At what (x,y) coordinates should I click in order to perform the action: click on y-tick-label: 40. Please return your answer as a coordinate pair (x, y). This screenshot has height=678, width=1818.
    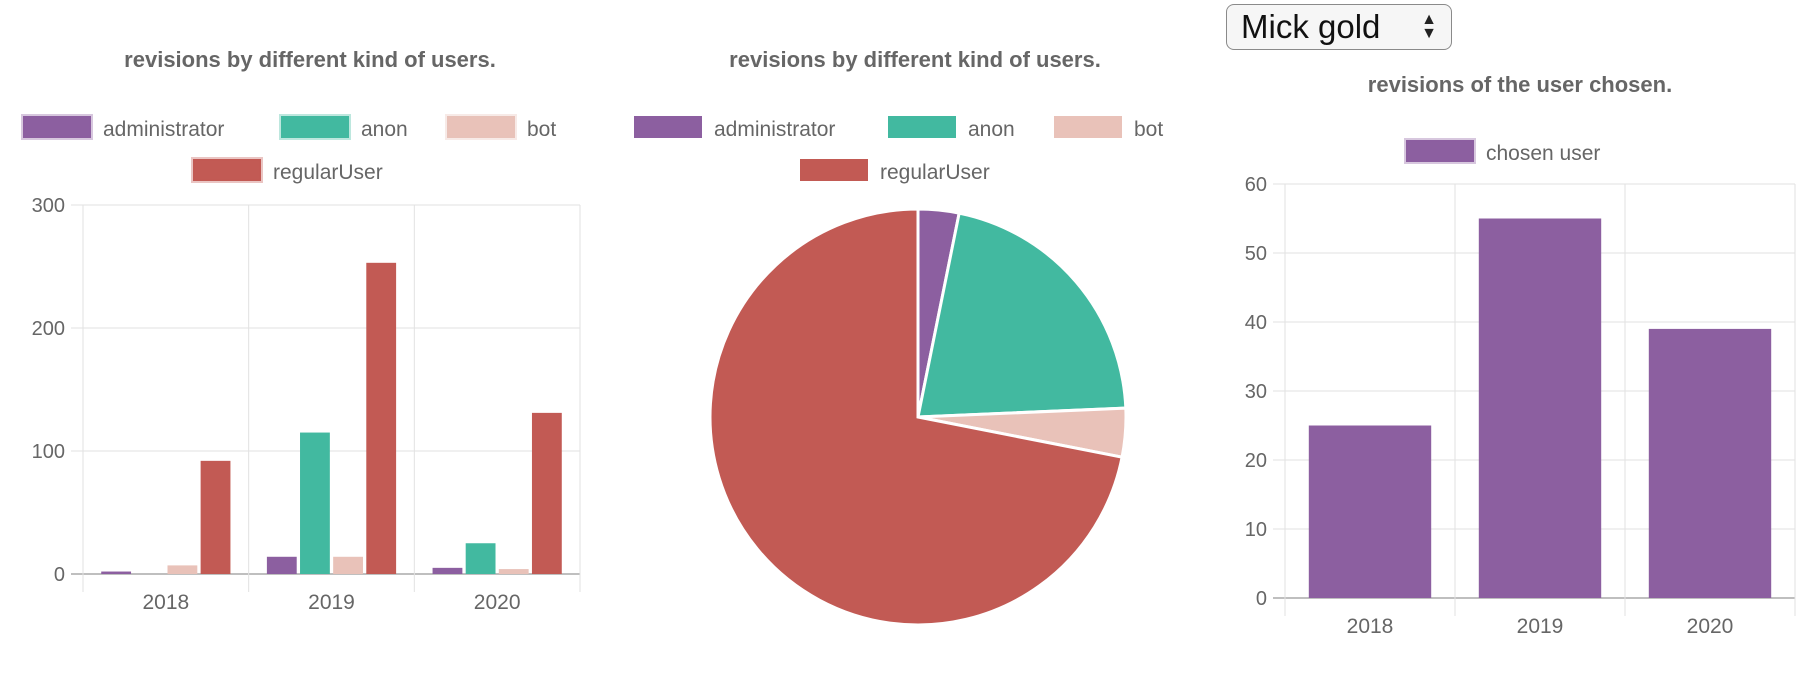
    Looking at the image, I should click on (1256, 323).